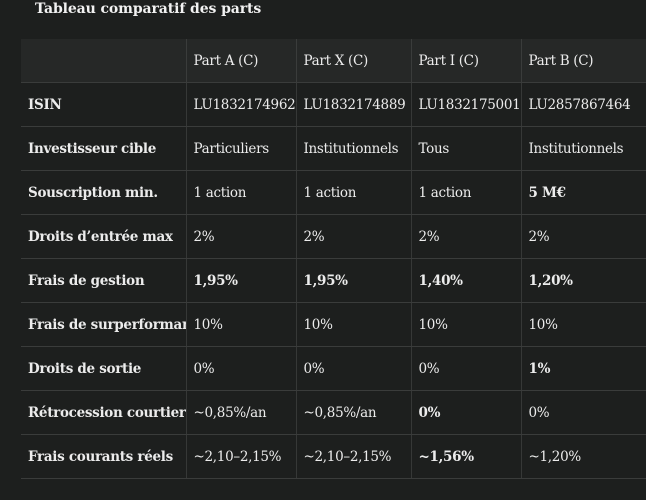  Describe the element at coordinates (103, 412) in the screenshot. I see `row-label: Rétrocession courtier` at that location.